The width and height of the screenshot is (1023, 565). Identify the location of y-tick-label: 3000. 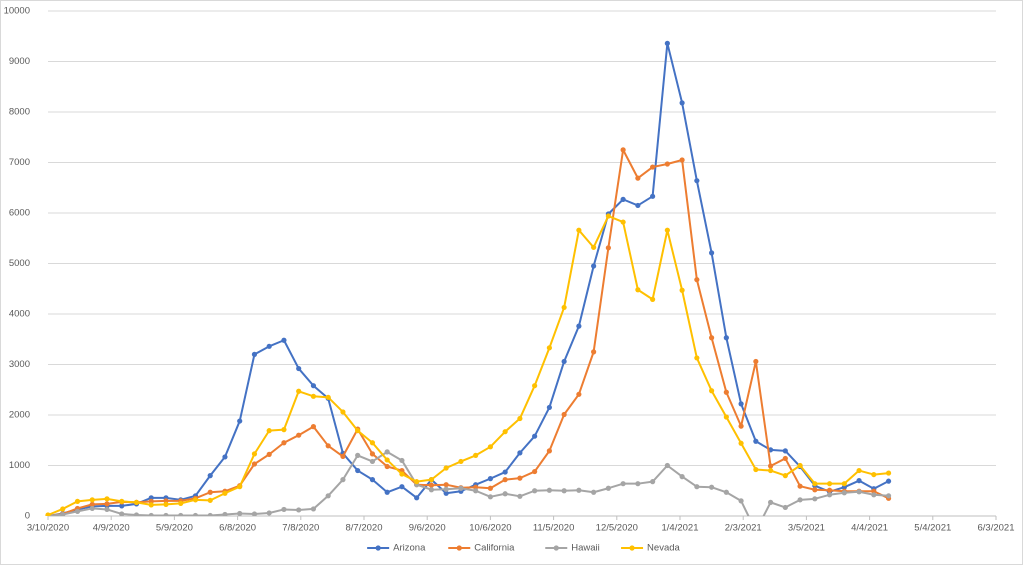
(19, 364).